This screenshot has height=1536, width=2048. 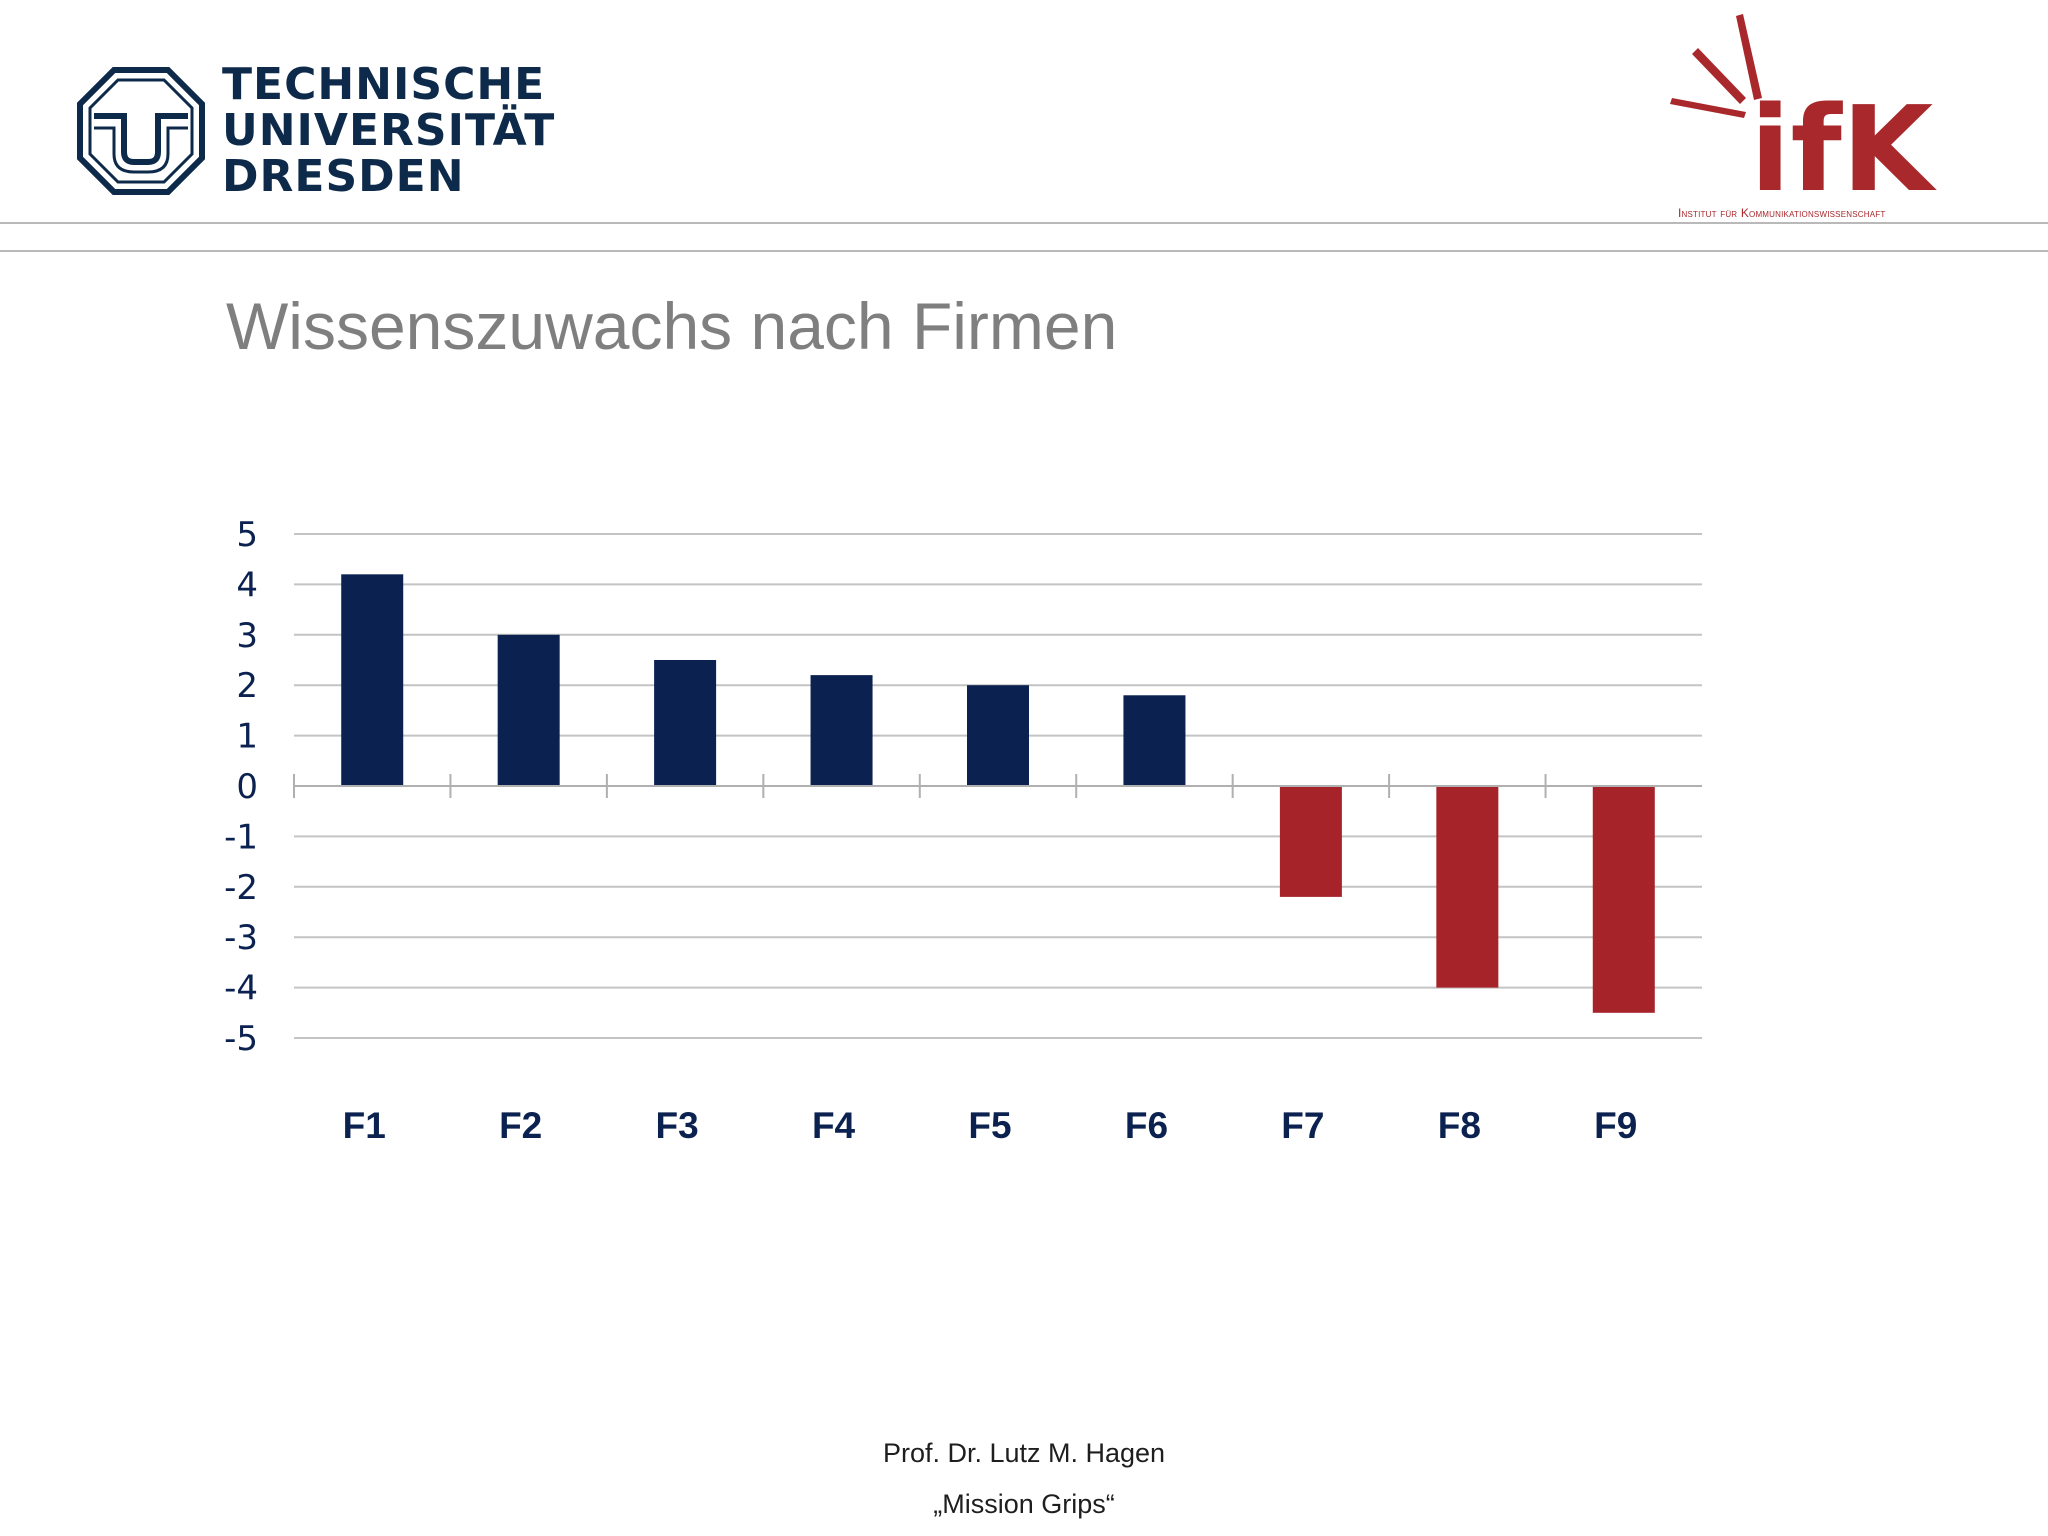 I want to click on bar-f3, so click(x=685, y=723).